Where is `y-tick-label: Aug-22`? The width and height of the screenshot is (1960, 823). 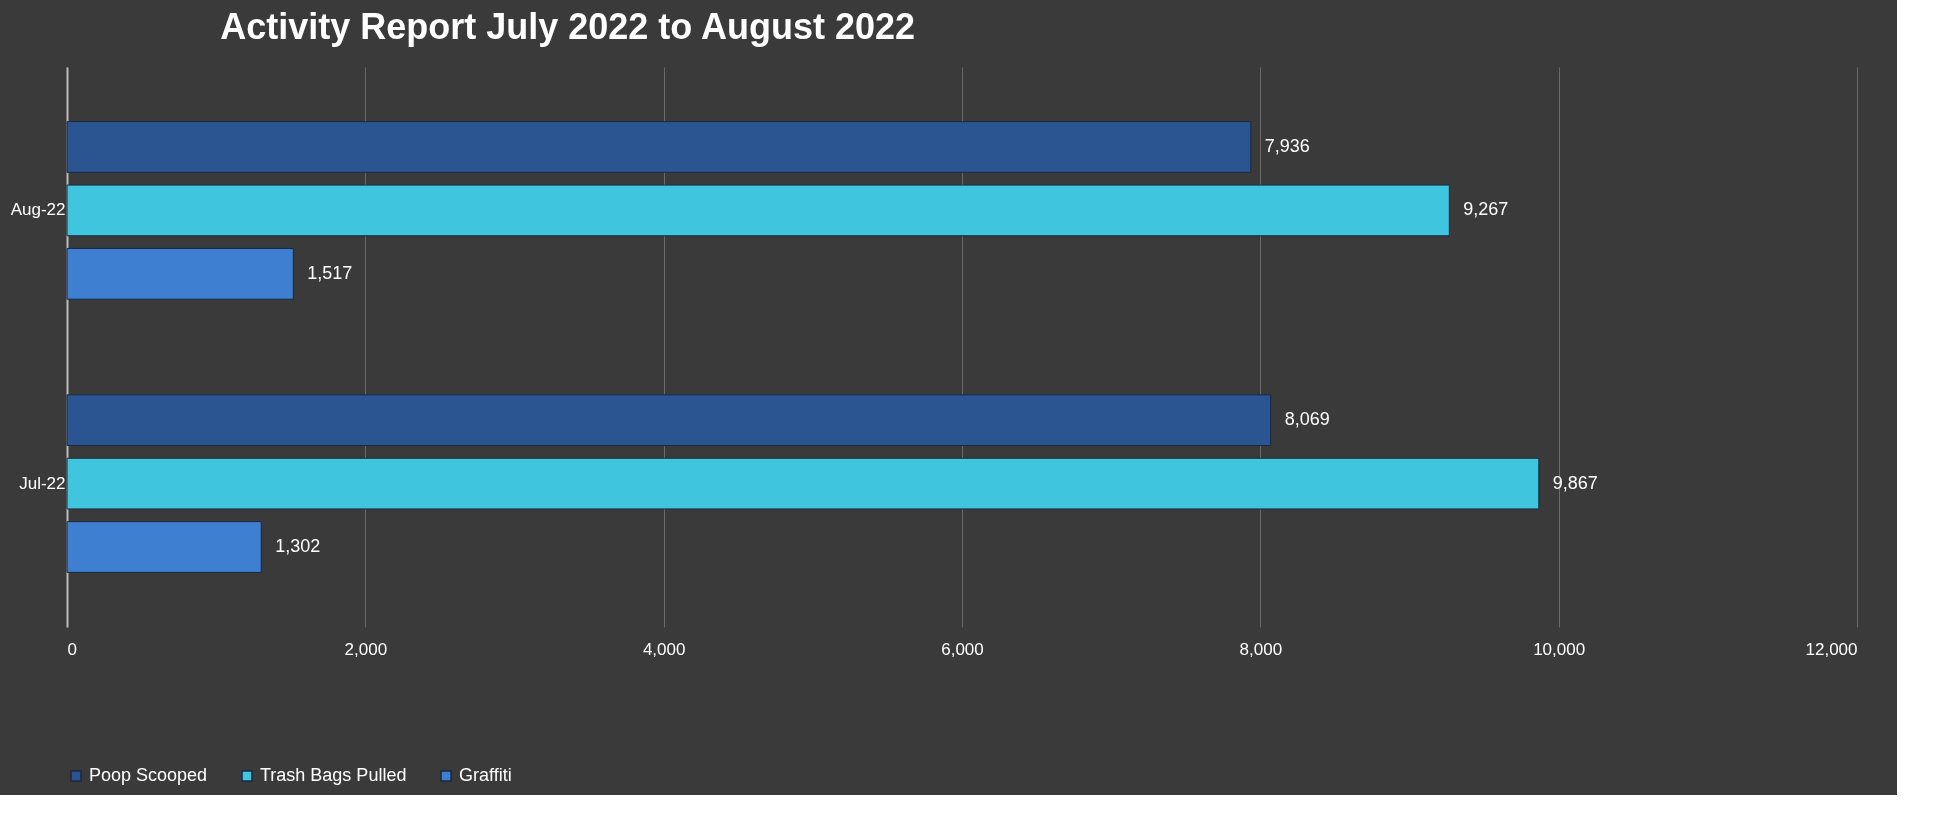
y-tick-label: Aug-22 is located at coordinates (38, 210).